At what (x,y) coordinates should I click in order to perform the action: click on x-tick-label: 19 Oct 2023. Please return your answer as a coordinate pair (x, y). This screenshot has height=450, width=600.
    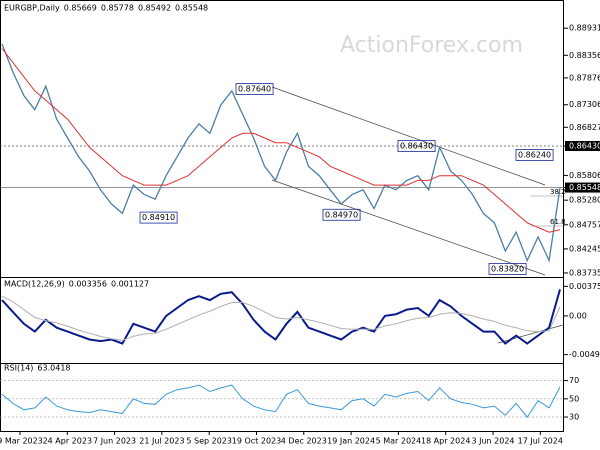
    Looking at the image, I should click on (256, 441).